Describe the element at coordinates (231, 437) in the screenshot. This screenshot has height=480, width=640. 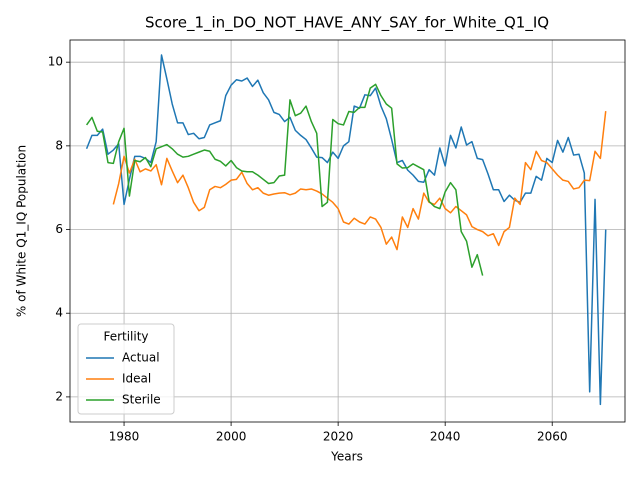
I see `x-tick-label: 2000` at that location.